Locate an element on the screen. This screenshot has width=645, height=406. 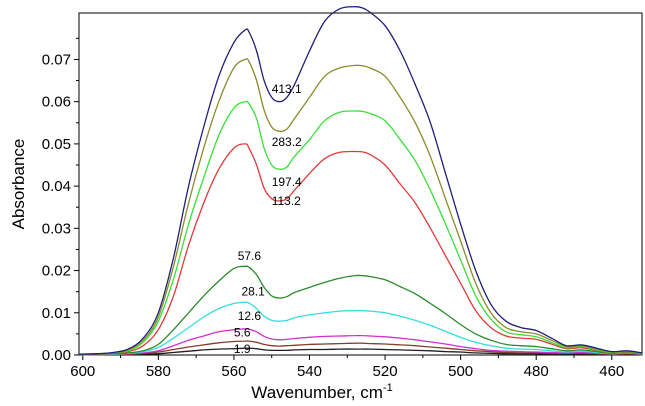
x-tick-label: 560 is located at coordinates (233, 371).